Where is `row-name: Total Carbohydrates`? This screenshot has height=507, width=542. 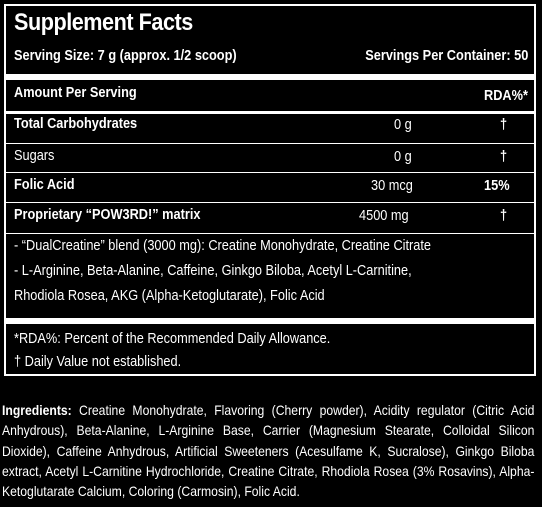
row-name: Total Carbohydrates is located at coordinates (76, 124).